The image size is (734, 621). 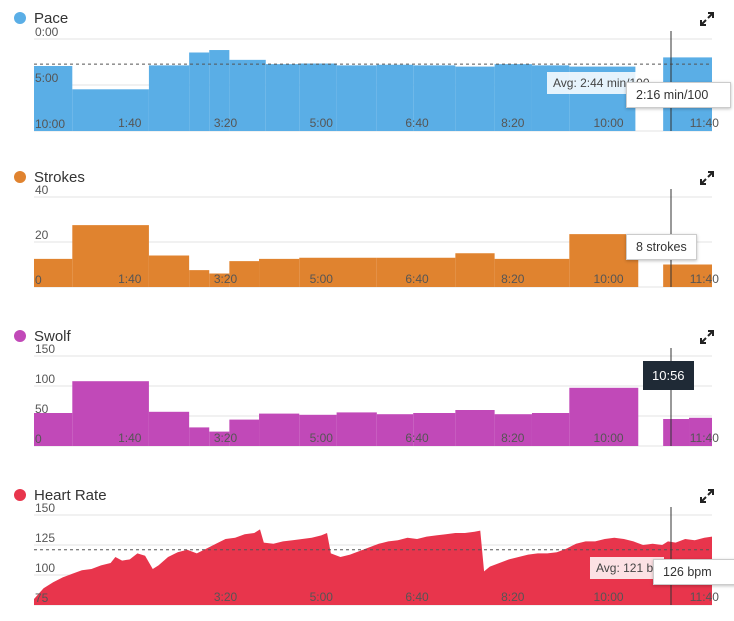 What do you see at coordinates (373, 567) in the screenshot?
I see `area-series` at bounding box center [373, 567].